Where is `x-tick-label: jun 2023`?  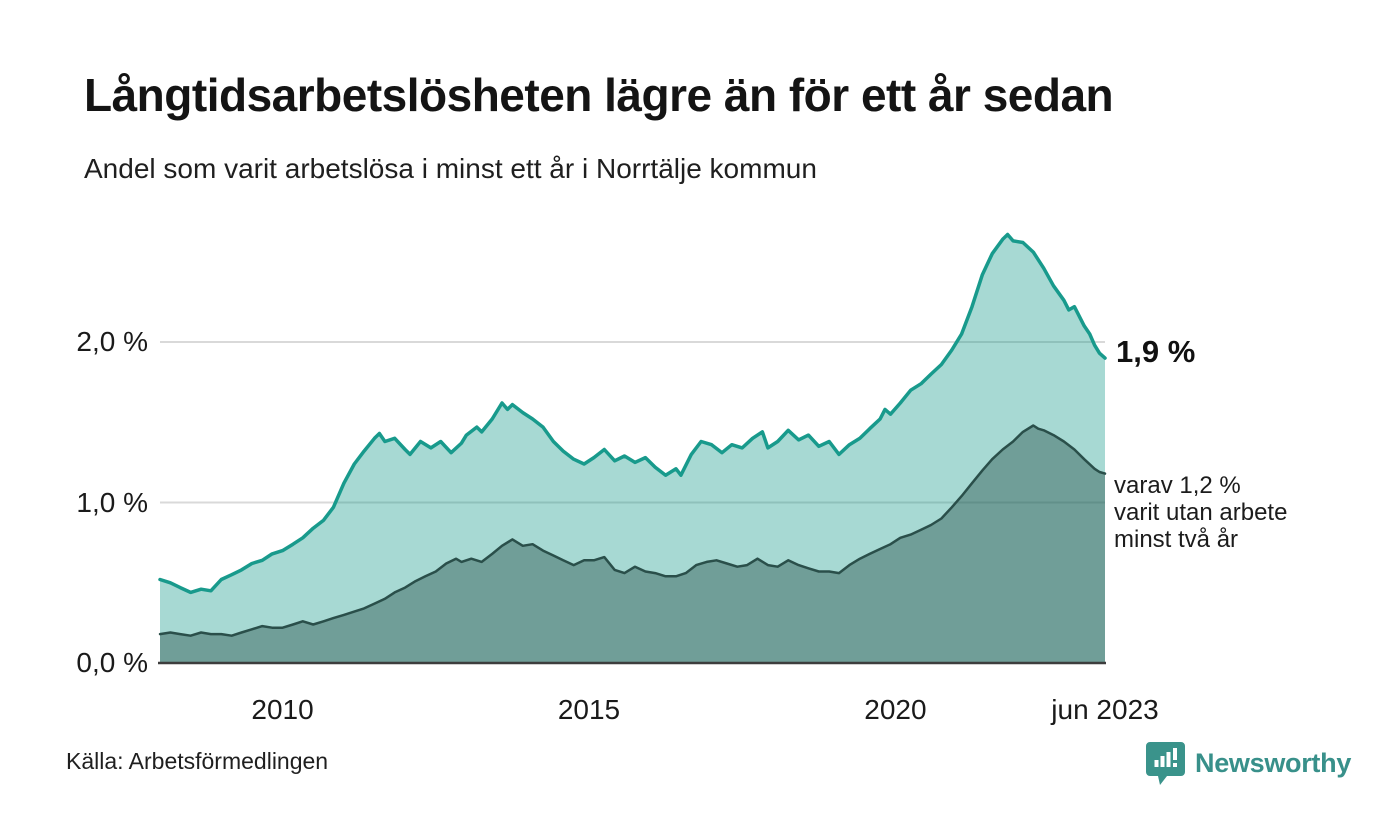
x-tick-label: jun 2023 is located at coordinates (1105, 709).